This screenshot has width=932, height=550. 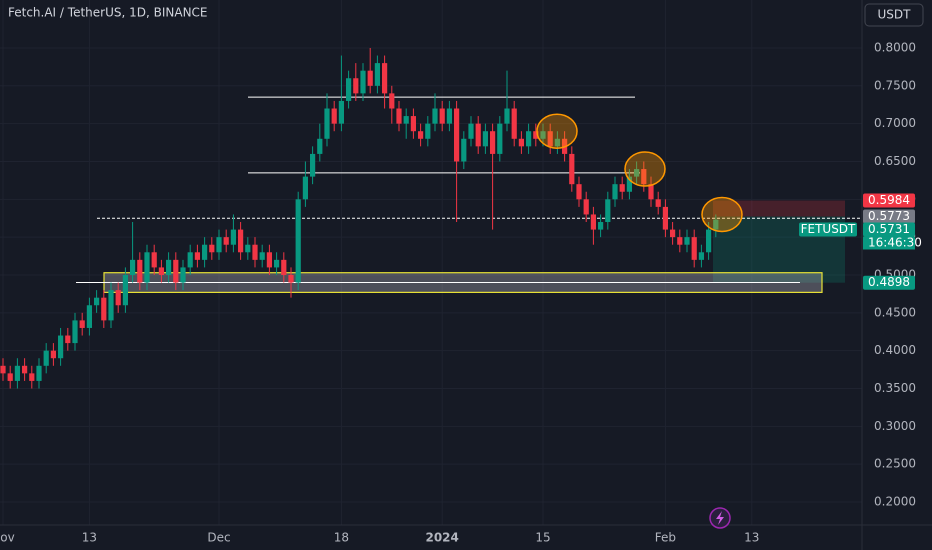 I want to click on price-label: 0.5731, so click(x=889, y=229).